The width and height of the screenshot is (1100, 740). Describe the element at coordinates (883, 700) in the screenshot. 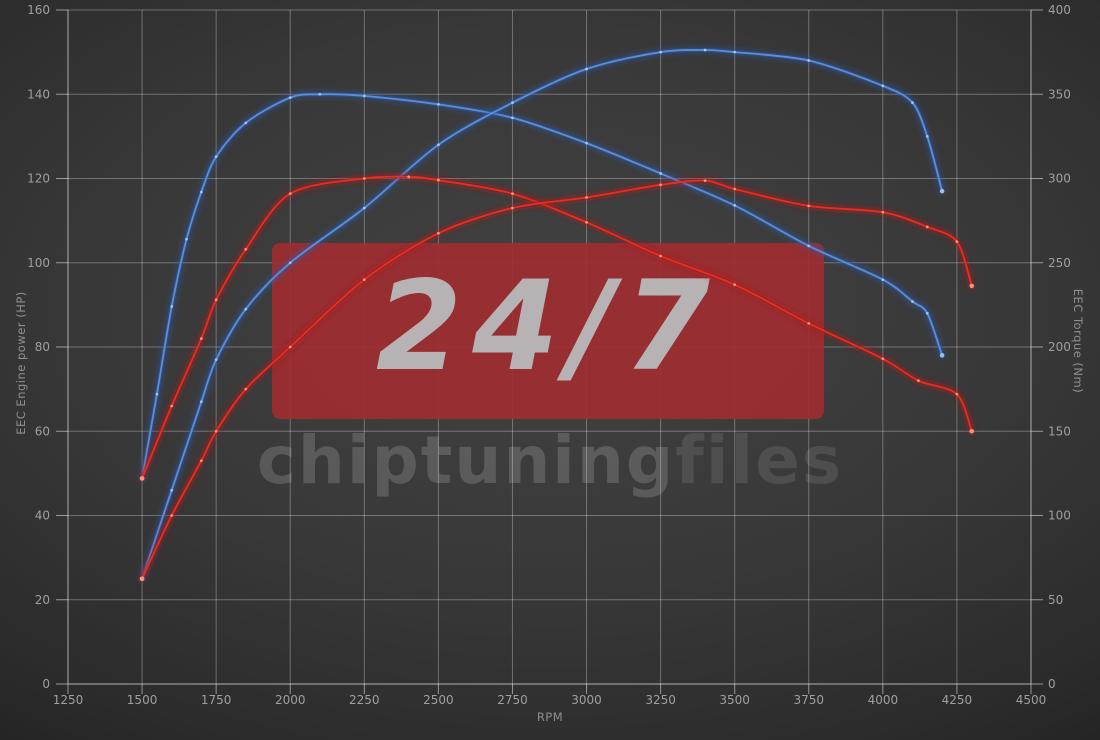

I see `svg-text: 4000` at that location.